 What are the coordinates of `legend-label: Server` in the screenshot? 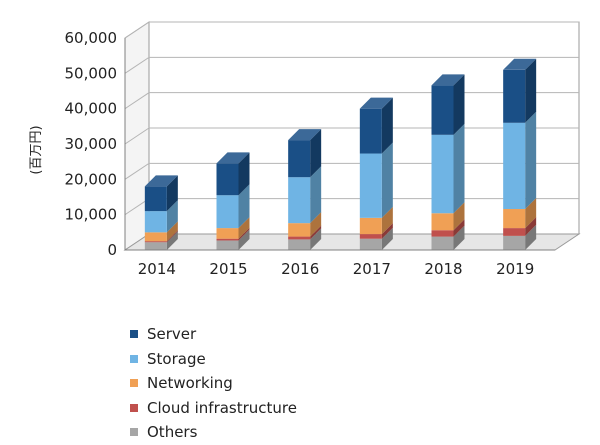 It's located at (172, 334).